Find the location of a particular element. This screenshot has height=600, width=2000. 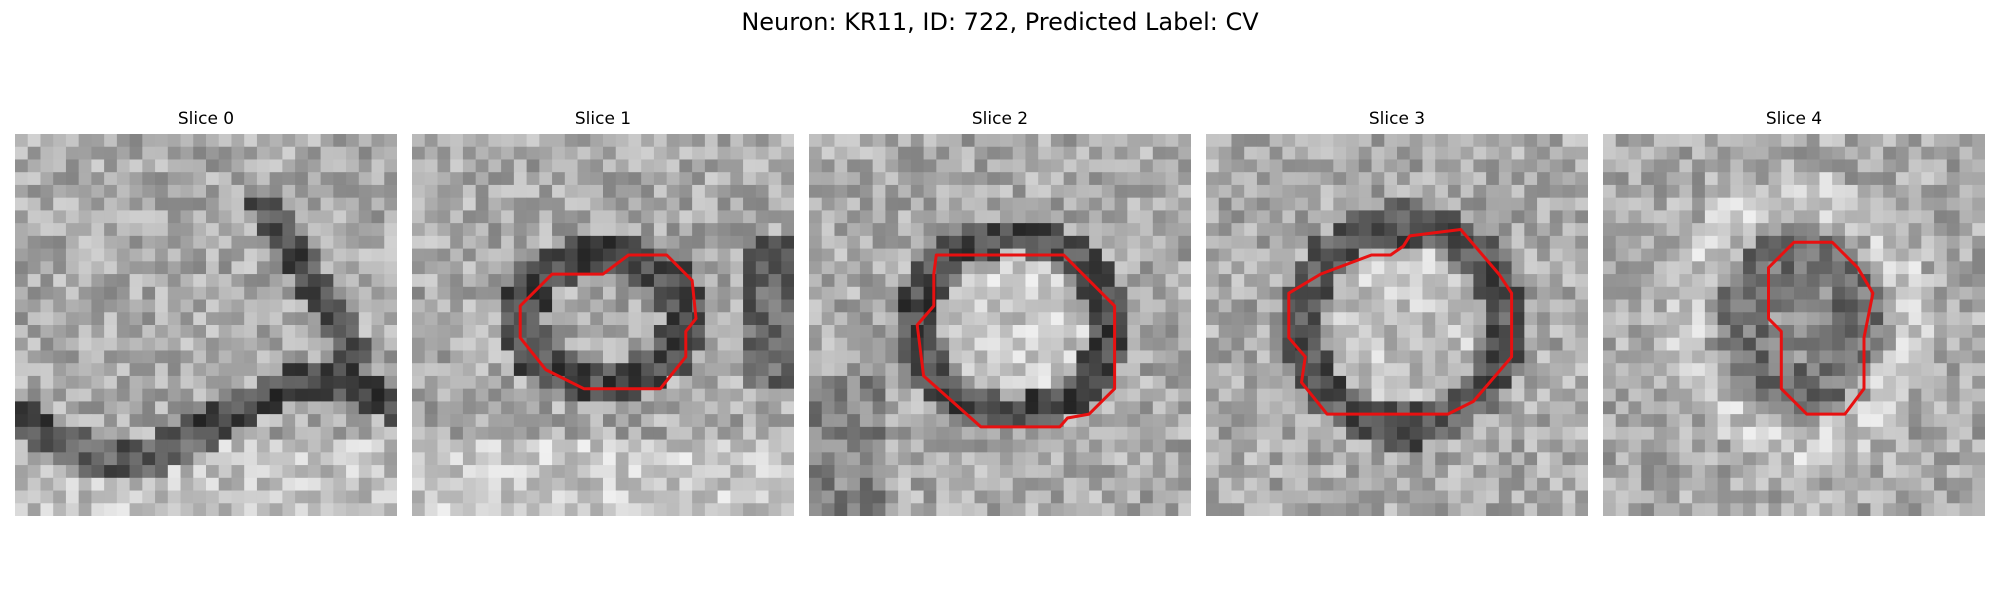

slice-4-contour is located at coordinates (1821, 328).